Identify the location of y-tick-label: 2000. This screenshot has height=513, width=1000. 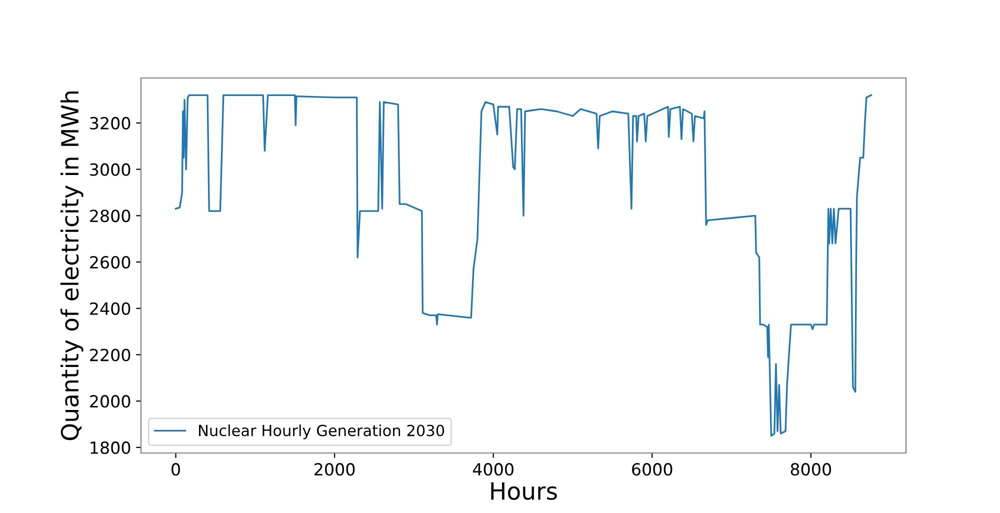
(110, 401).